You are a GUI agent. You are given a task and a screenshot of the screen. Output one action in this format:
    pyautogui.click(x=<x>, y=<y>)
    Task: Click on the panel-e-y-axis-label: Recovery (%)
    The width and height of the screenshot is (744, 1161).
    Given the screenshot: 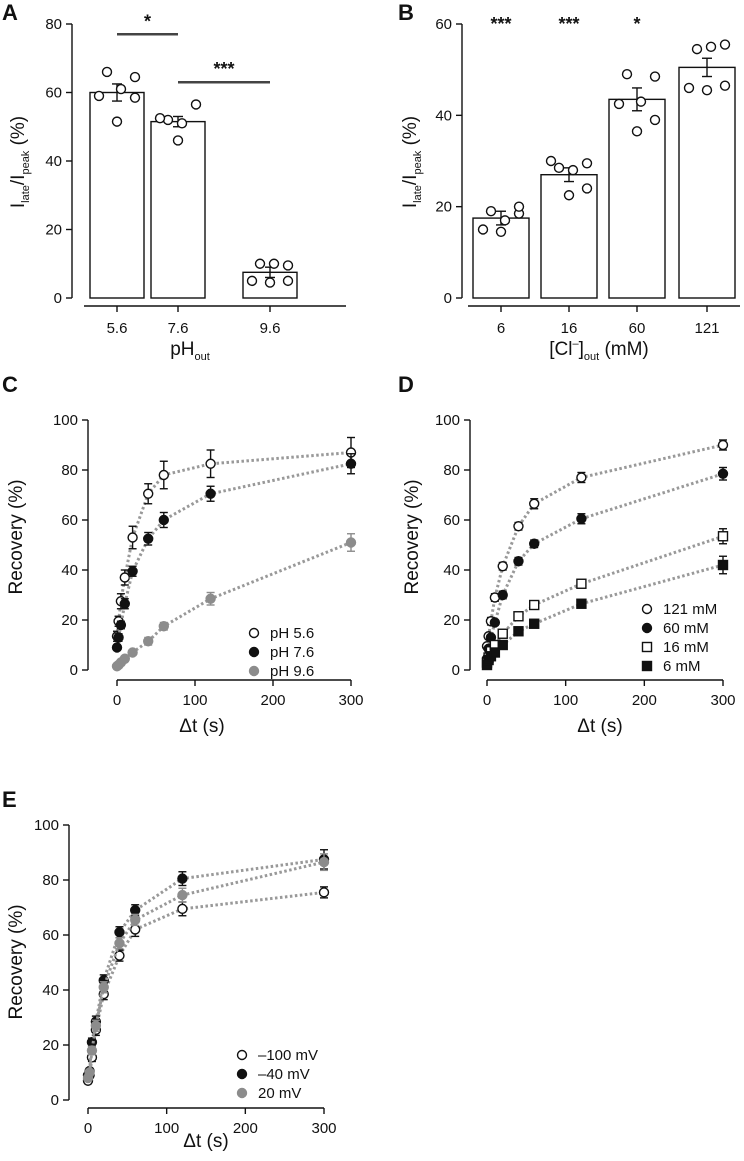 What is the action you would take?
    pyautogui.click(x=16, y=961)
    